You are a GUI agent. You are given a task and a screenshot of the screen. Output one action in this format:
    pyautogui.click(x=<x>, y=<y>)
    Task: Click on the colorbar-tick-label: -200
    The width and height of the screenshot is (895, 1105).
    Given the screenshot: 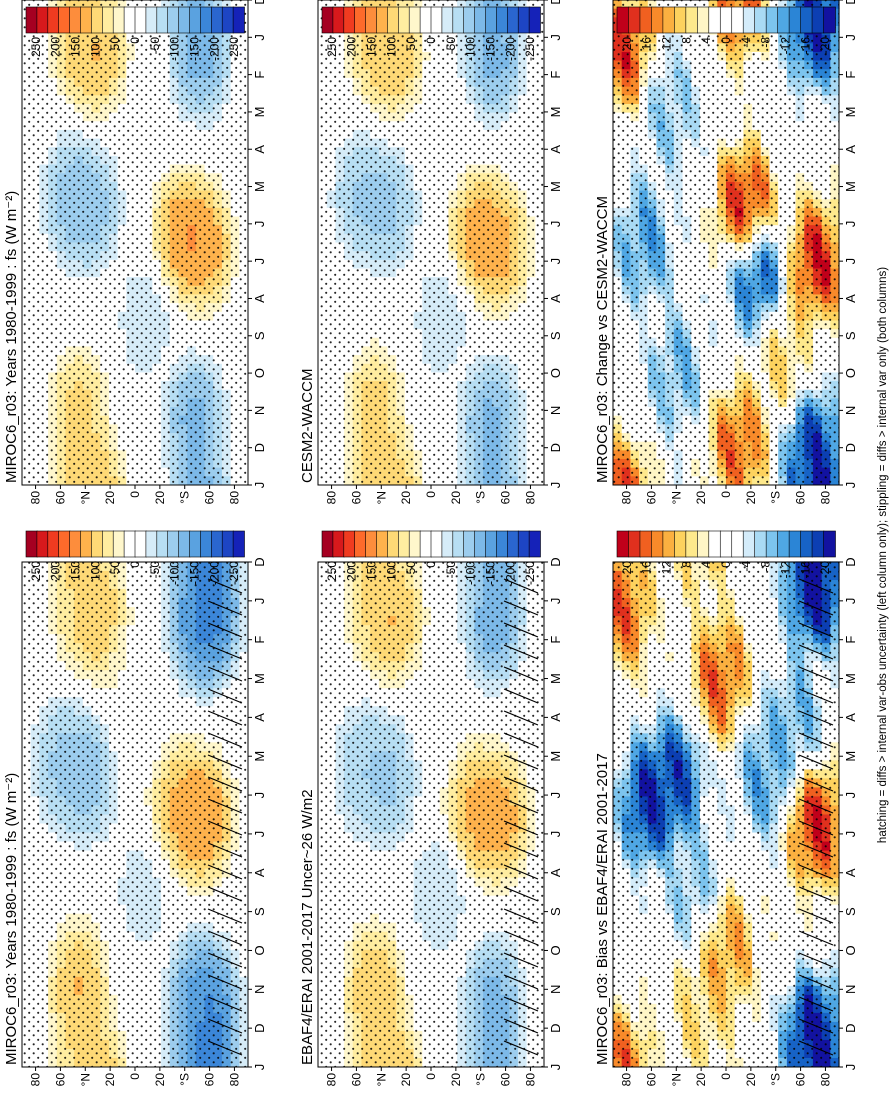 What is the action you would take?
    pyautogui.click(x=214, y=49)
    